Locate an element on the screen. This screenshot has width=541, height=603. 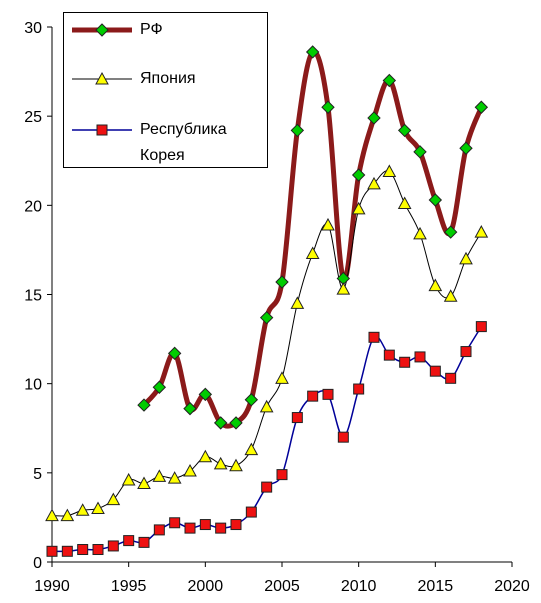
x-tick-label: 2010 is located at coordinates (359, 586).